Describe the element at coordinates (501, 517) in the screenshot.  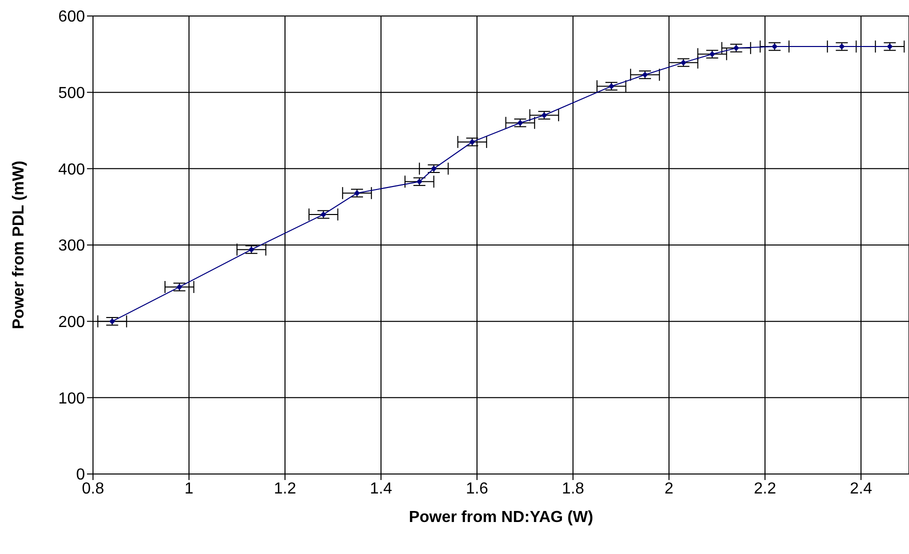
I see `x-axis-title: Power from ND:YAG (W)` at that location.